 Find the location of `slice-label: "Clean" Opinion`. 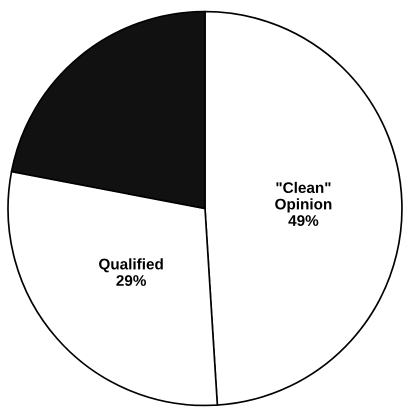

slice-label: "Clean" Opinion is located at coordinates (303, 197).